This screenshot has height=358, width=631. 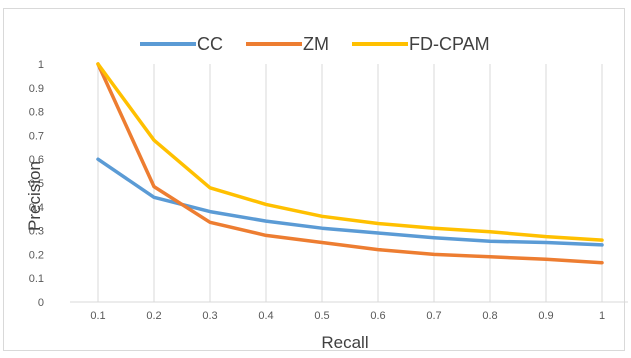 I want to click on y-tick-label: 0.9, so click(x=36, y=89).